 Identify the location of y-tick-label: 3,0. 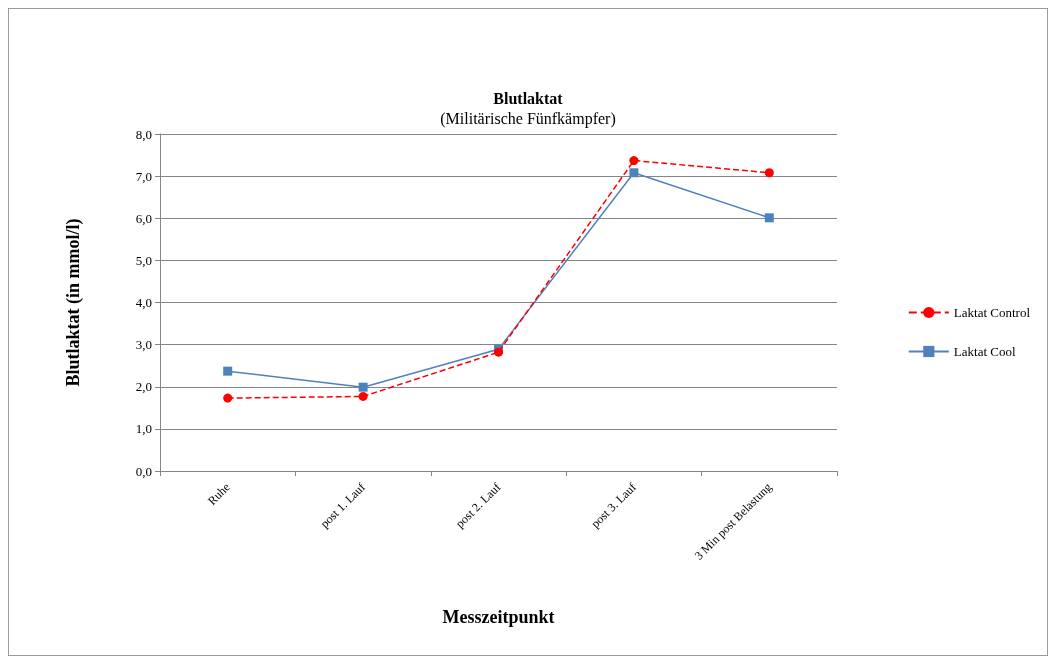
(143, 345).